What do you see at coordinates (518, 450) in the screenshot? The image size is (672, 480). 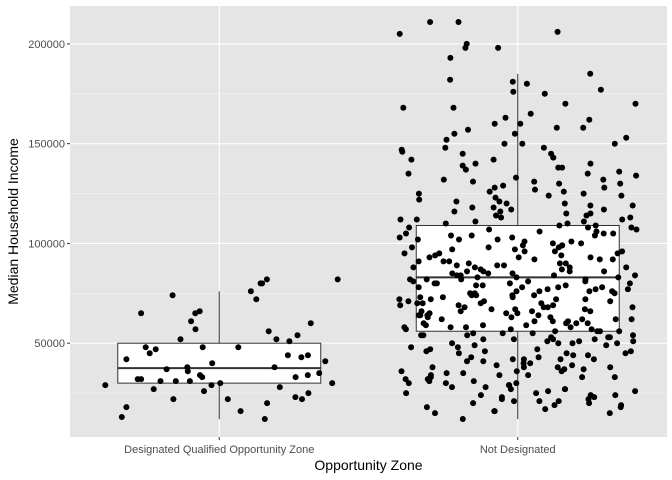 I see `x-tick-label: Not Designated` at bounding box center [518, 450].